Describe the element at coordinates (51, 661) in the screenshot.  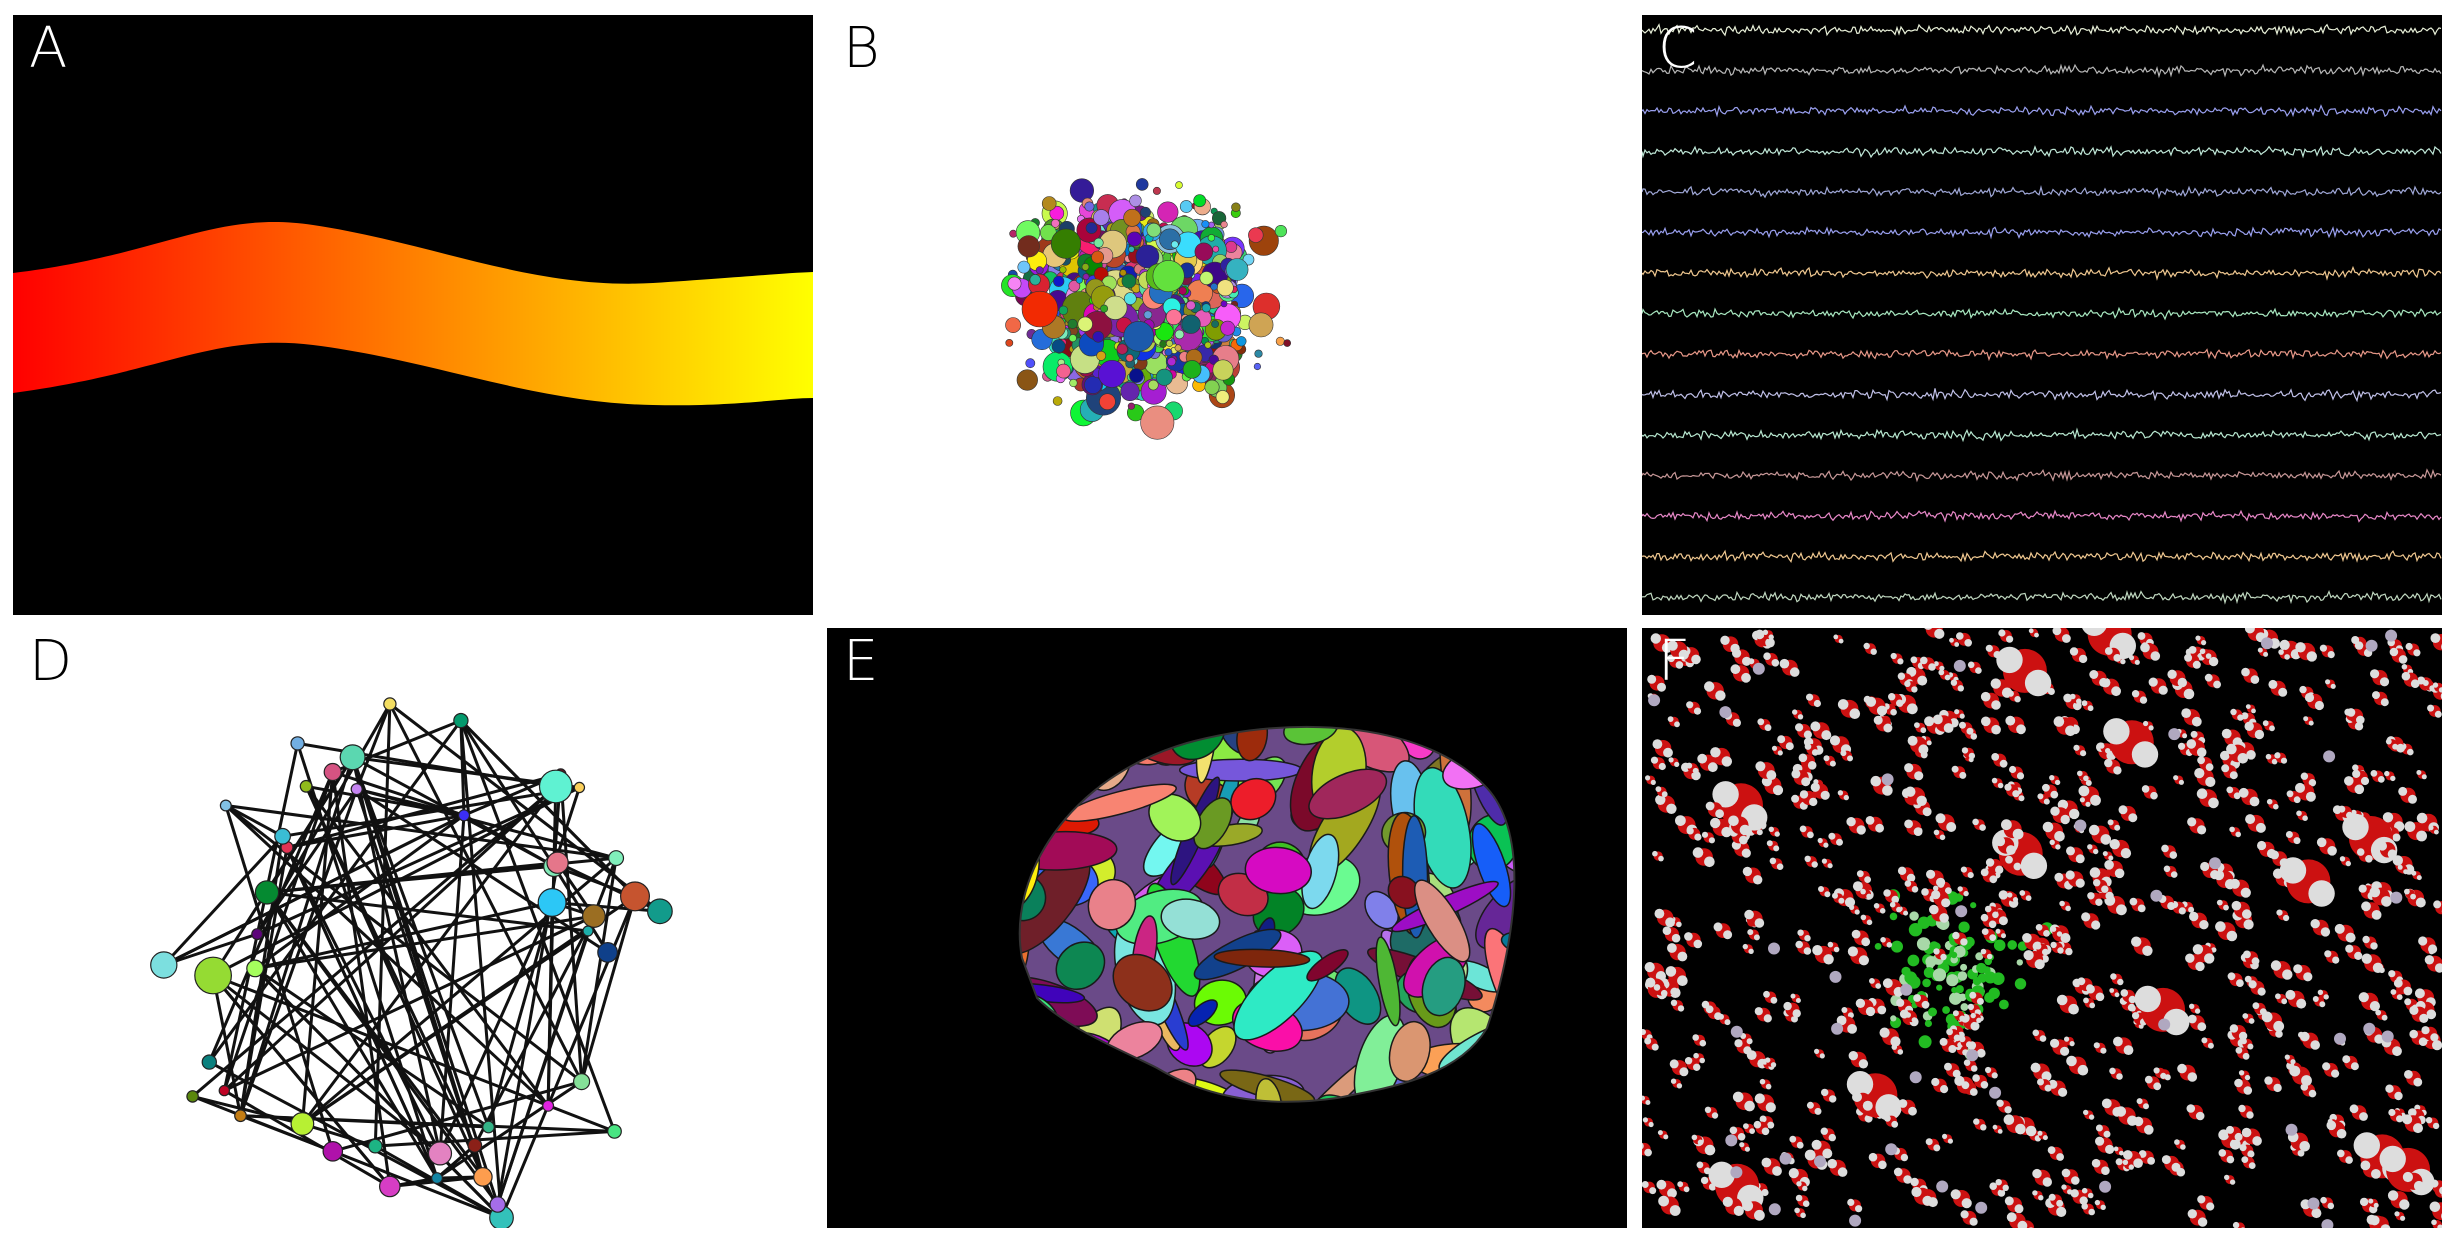
I see `panel-label: D` at that location.